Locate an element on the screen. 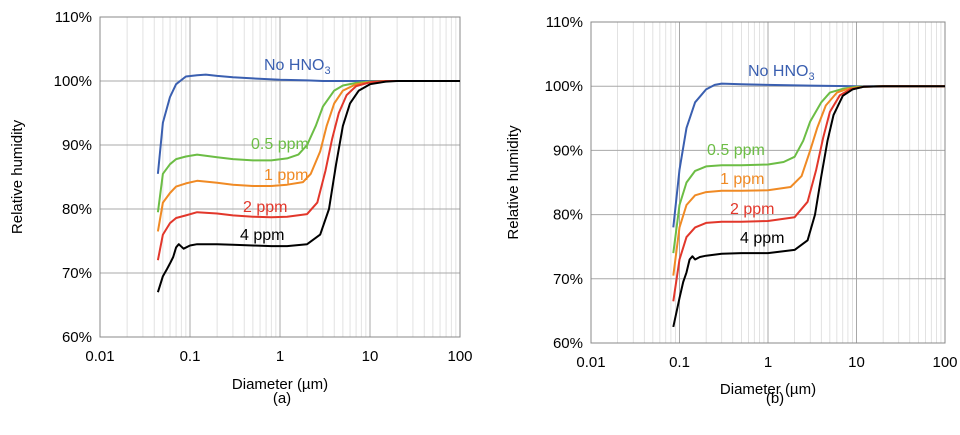  panel-caption: (b) is located at coordinates (775, 398).